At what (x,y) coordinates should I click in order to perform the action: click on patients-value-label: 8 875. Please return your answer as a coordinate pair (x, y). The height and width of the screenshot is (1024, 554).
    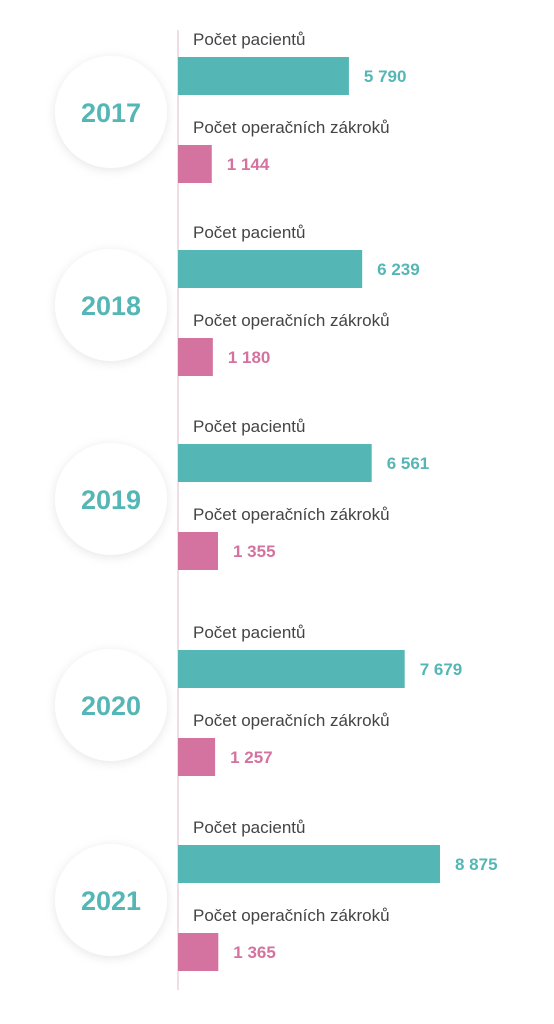
    Looking at the image, I should click on (476, 864).